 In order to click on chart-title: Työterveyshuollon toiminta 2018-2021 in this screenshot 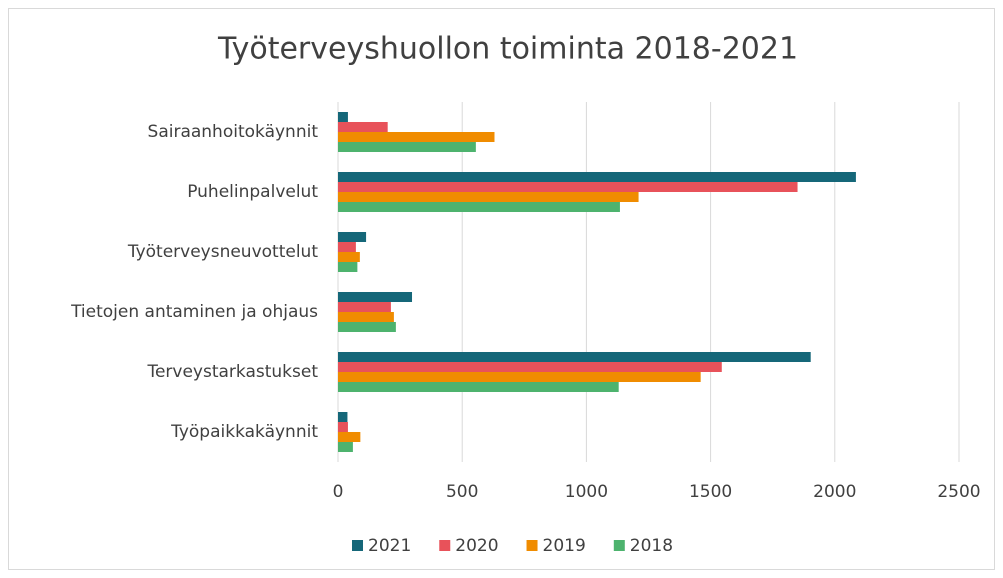, I will do `click(507, 49)`.